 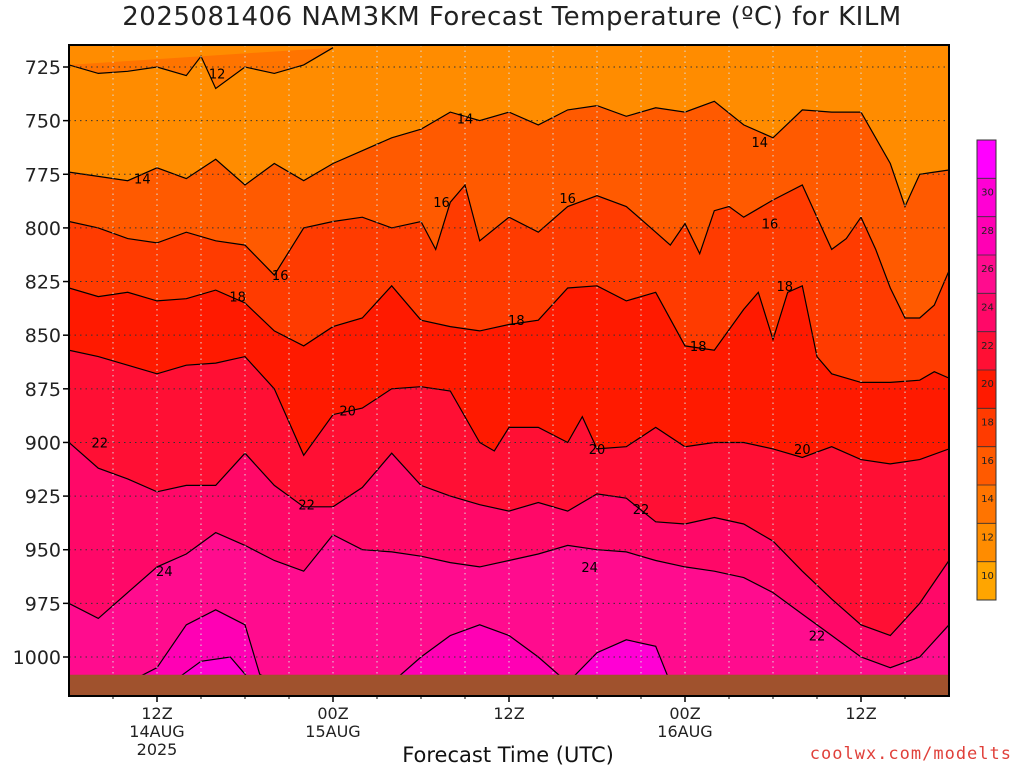 I want to click on y-tick-label: 800, so click(x=43, y=229).